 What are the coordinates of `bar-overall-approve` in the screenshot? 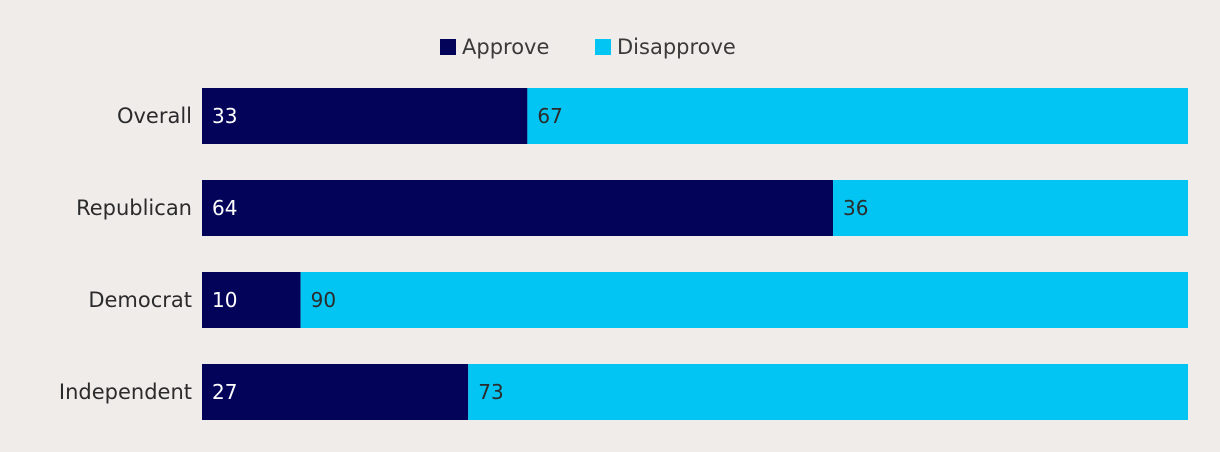 It's located at (365, 116).